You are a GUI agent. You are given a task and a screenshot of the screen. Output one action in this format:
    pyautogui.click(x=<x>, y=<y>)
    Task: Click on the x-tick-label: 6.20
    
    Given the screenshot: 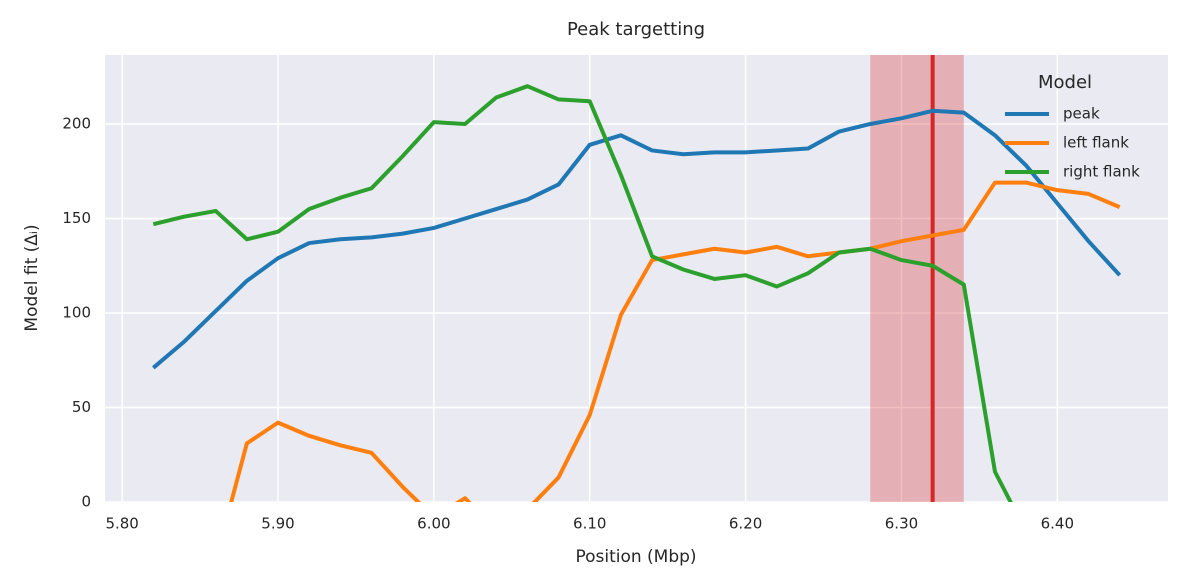 What is the action you would take?
    pyautogui.click(x=745, y=524)
    